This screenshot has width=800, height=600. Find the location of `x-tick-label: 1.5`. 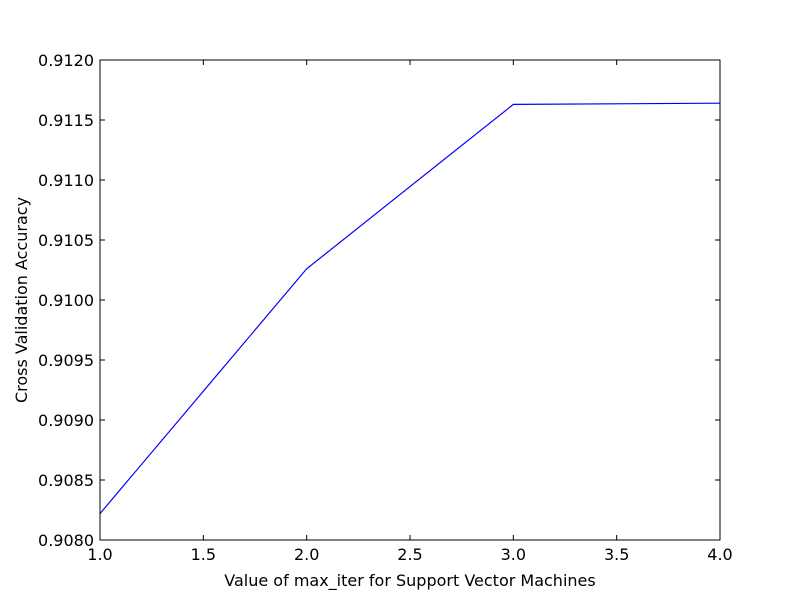

x-tick-label: 1.5 is located at coordinates (203, 554).